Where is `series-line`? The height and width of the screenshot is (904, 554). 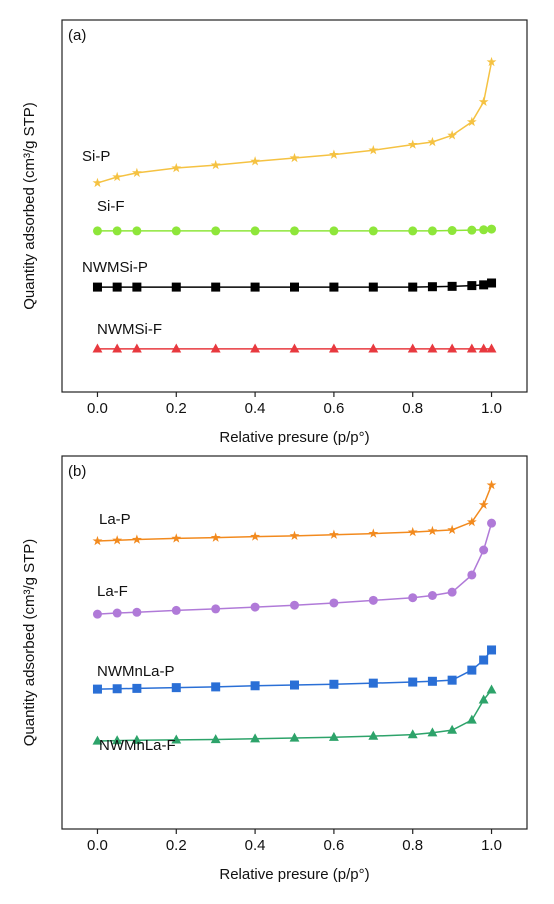
series-line is located at coordinates (295, 122).